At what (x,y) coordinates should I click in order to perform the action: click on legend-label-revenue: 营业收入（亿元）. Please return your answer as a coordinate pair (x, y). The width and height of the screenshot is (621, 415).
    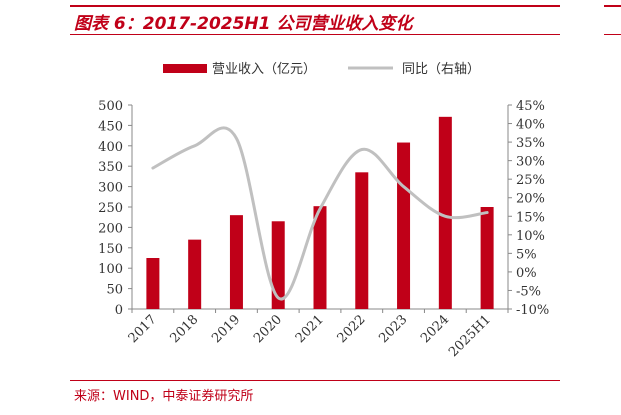
    Looking at the image, I should click on (264, 69).